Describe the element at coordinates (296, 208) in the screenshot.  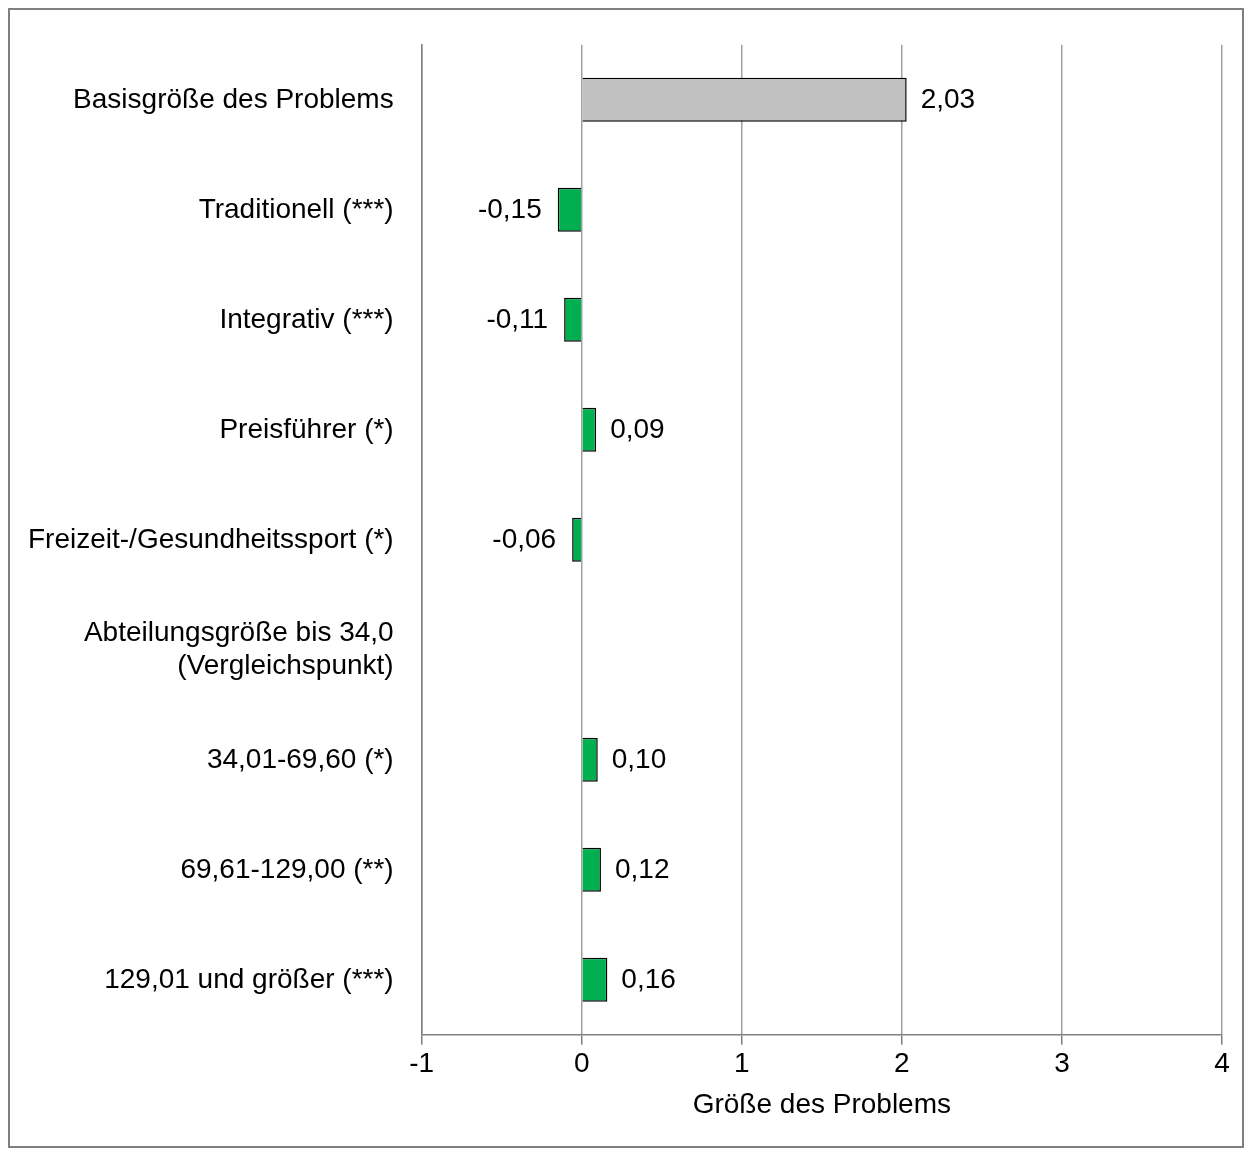
I see `y-tick-label: Traditionell (***)` at that location.